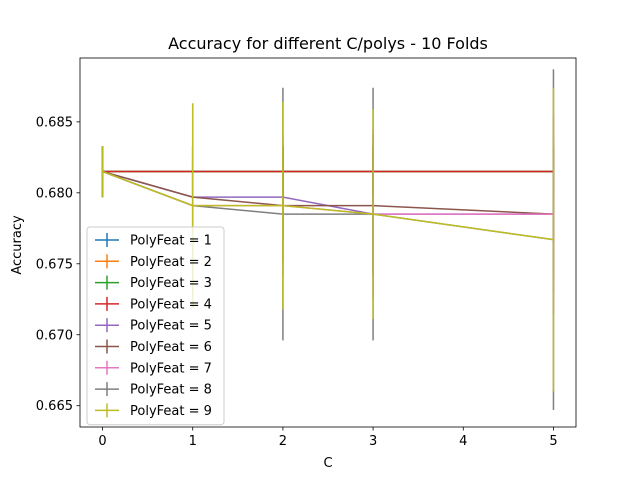 Image resolution: width=640 pixels, height=480 pixels. What do you see at coordinates (463, 441) in the screenshot?
I see `x-tick-label: 4` at bounding box center [463, 441].